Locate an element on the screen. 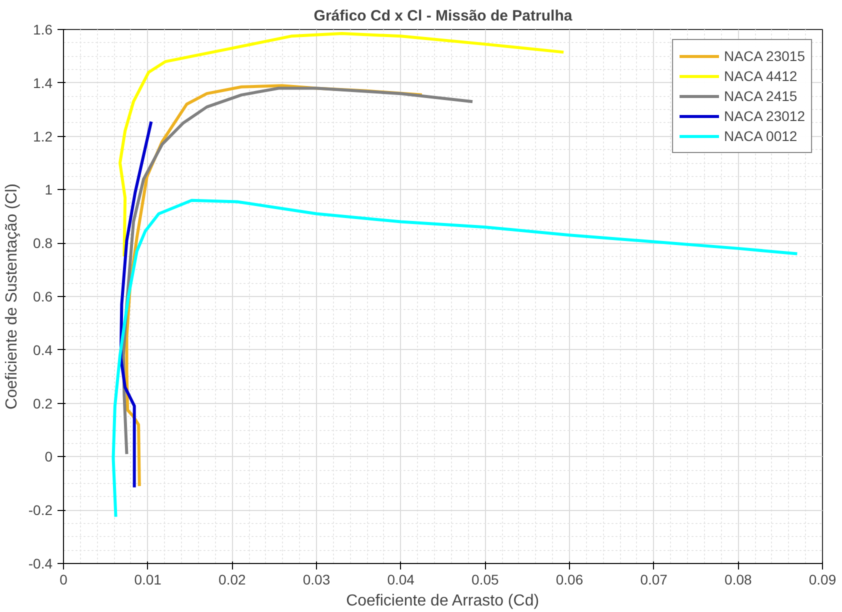 The width and height of the screenshot is (842, 612). y-tick-label: 0.4 is located at coordinates (43, 350).